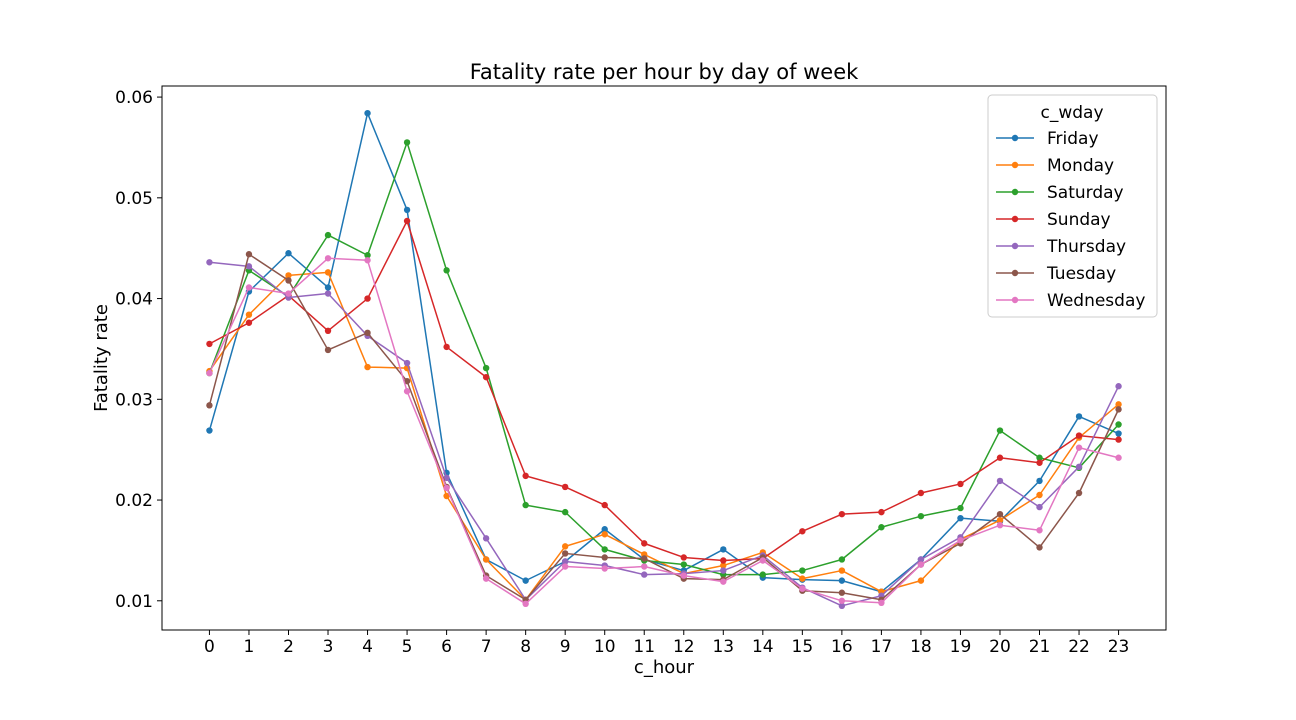 The width and height of the screenshot is (1296, 720). What do you see at coordinates (486, 647) in the screenshot?
I see `x-tick-label: 7` at bounding box center [486, 647].